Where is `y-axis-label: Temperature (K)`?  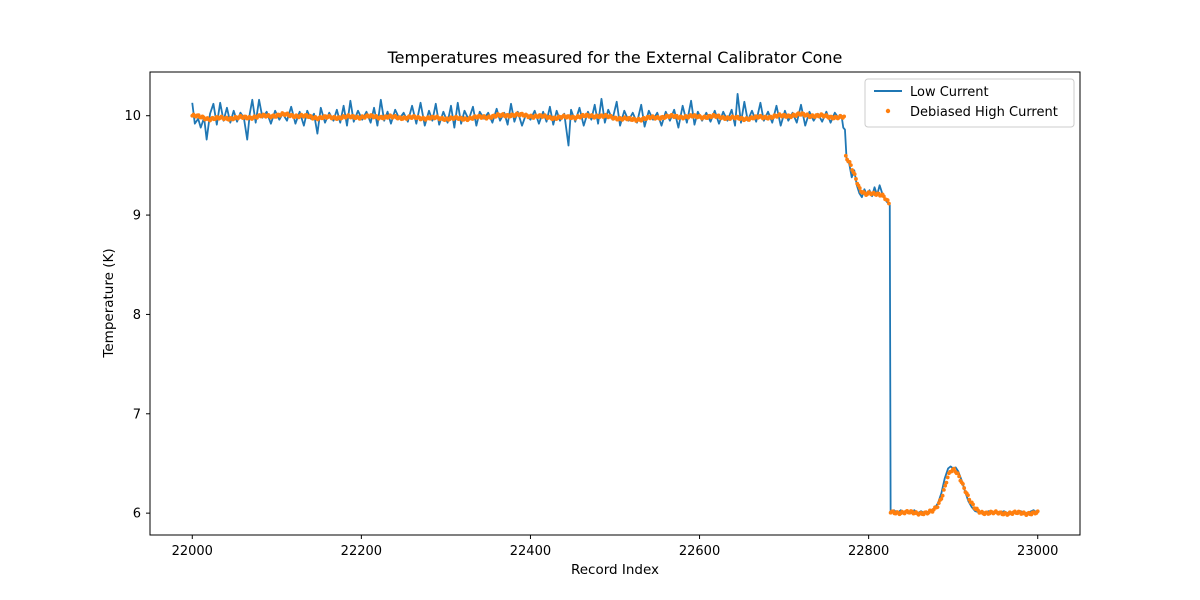
y-axis-label: Temperature (K) is located at coordinates (109, 303).